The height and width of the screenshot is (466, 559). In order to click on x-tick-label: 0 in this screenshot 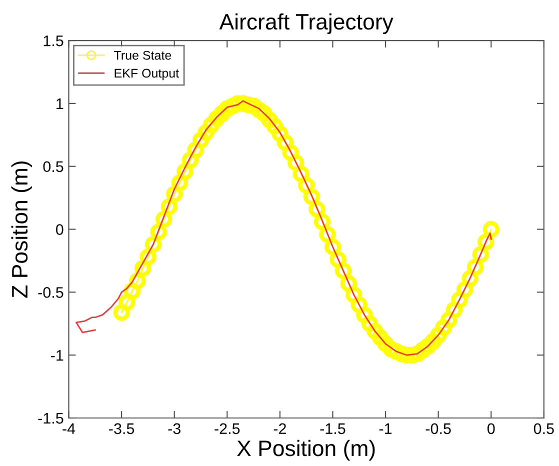, I will do `click(491, 428)`.